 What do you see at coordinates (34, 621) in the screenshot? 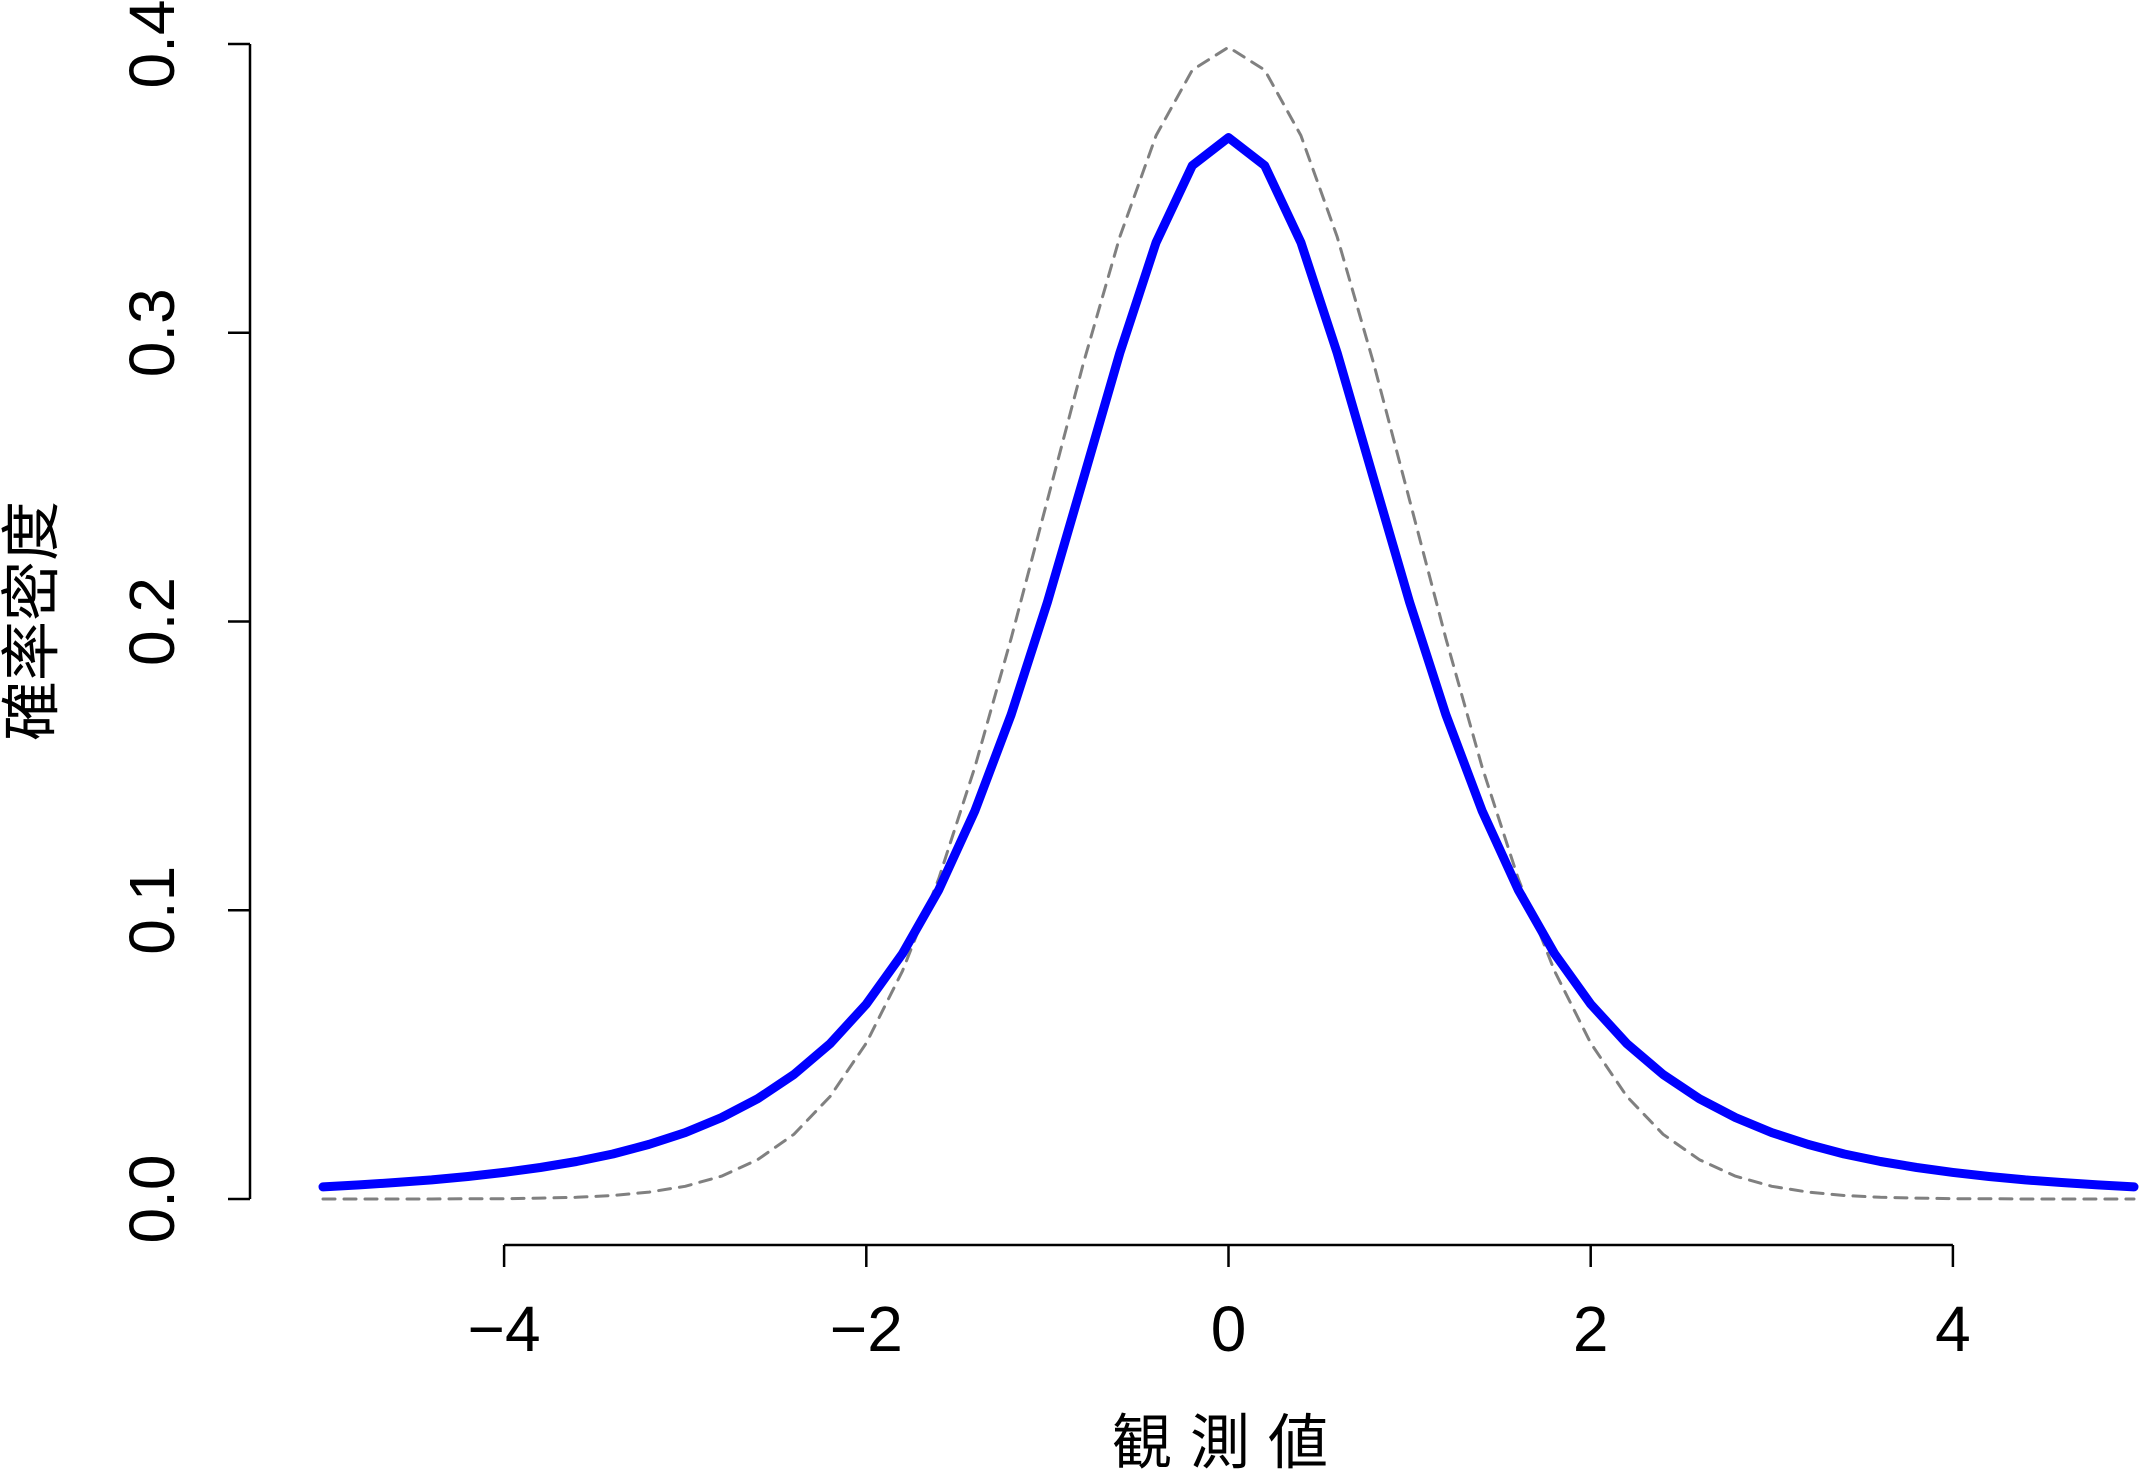
I see `y-axis-title: 確率密度` at bounding box center [34, 621].